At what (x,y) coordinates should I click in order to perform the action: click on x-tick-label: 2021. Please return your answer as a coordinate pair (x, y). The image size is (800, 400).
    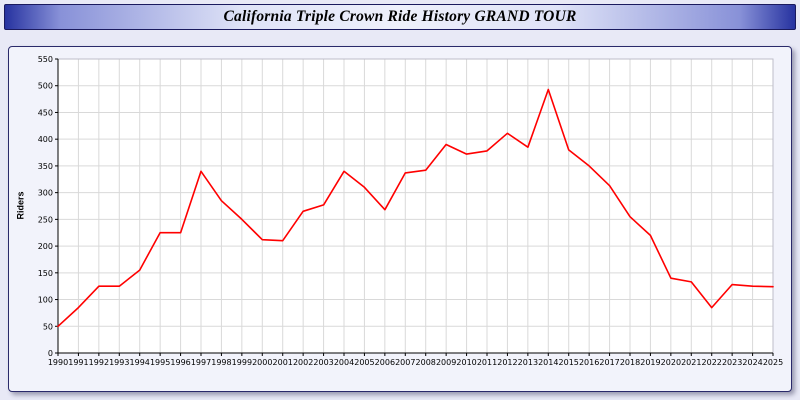
    Looking at the image, I should click on (691, 362).